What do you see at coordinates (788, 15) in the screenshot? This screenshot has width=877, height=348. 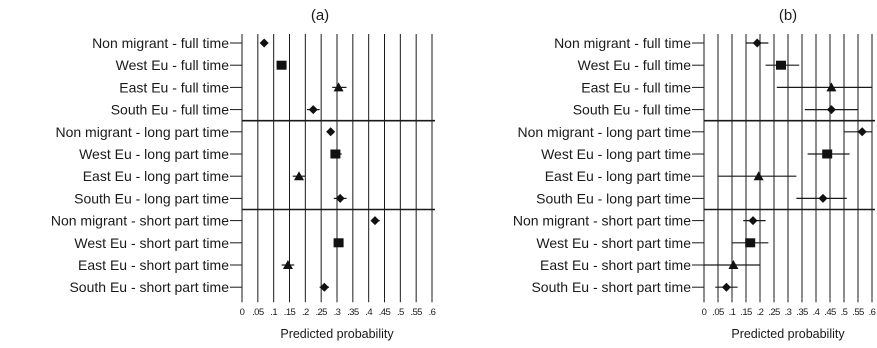 I see `panel-label: (b)` at bounding box center [788, 15].